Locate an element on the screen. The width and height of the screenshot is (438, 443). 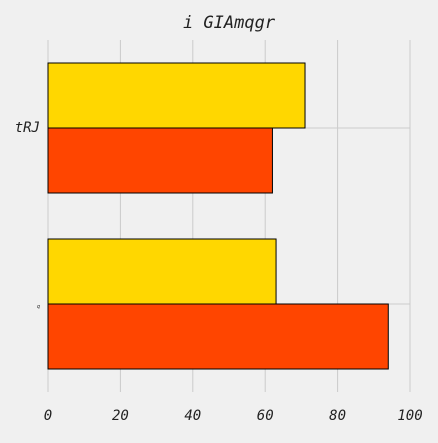
chart-title: i GIAmqgr is located at coordinates (229, 23).